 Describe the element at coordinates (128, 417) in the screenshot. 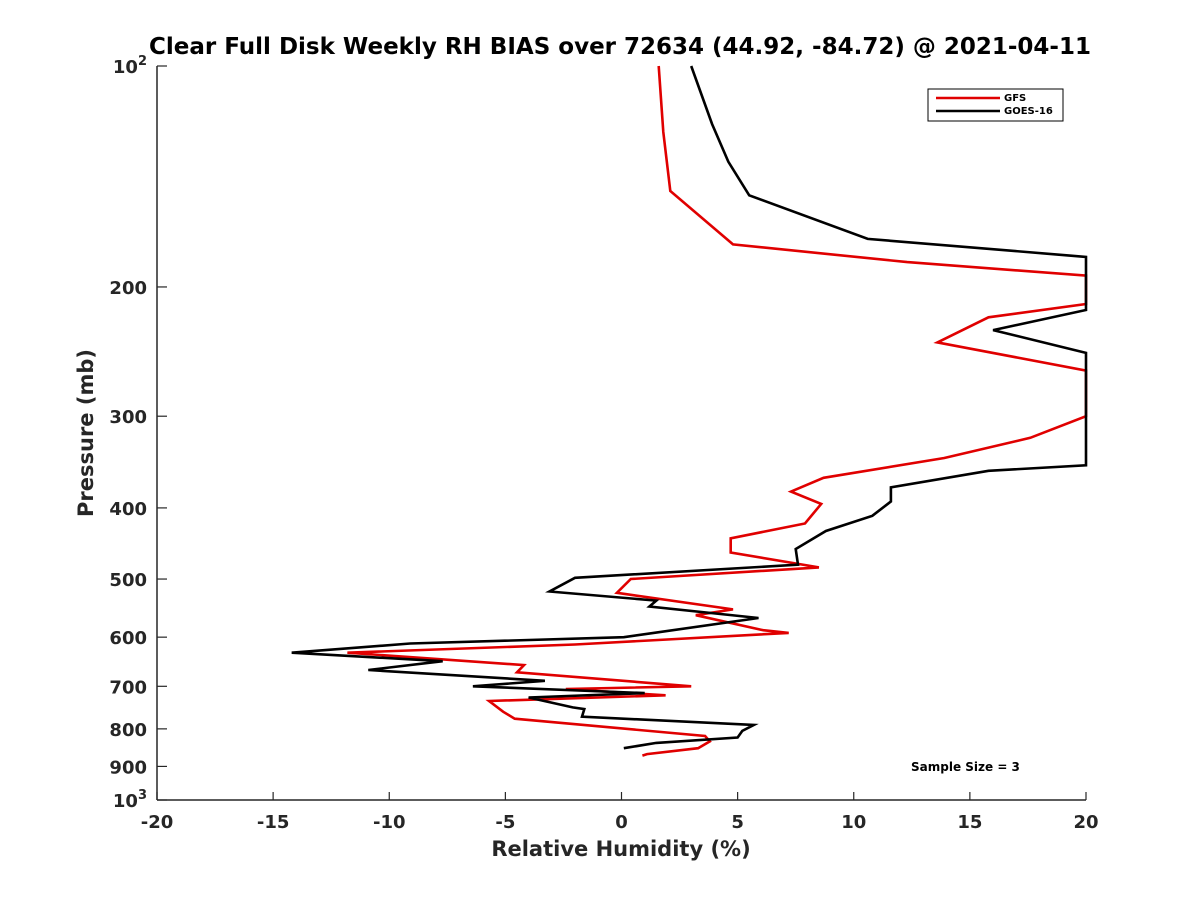

I see `y-tick-label: 300` at that location.